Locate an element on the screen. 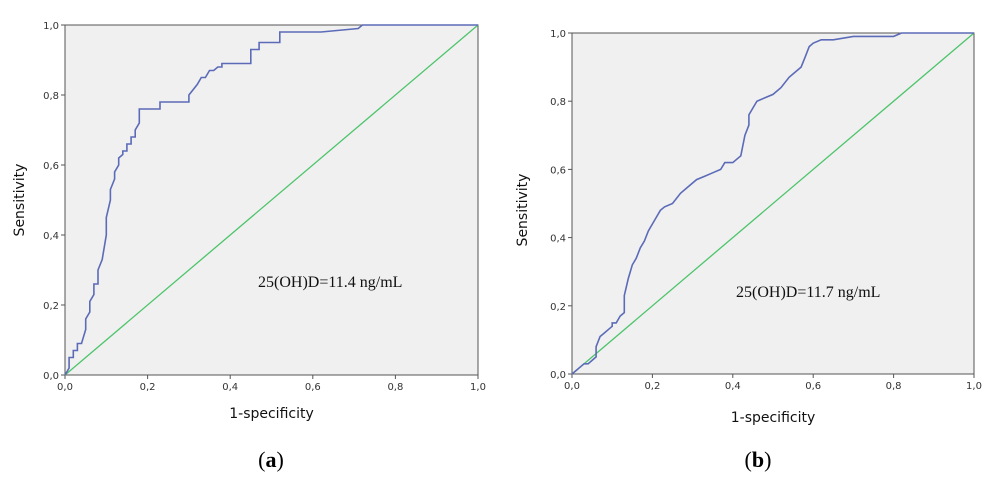 The image size is (1004, 481). panel-label-b: (b) is located at coordinates (758, 459).